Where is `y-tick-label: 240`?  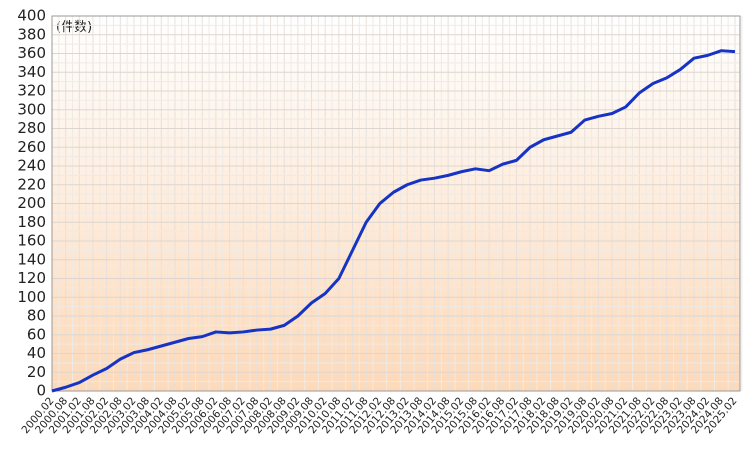 y-tick-label: 240 is located at coordinates (31, 166).